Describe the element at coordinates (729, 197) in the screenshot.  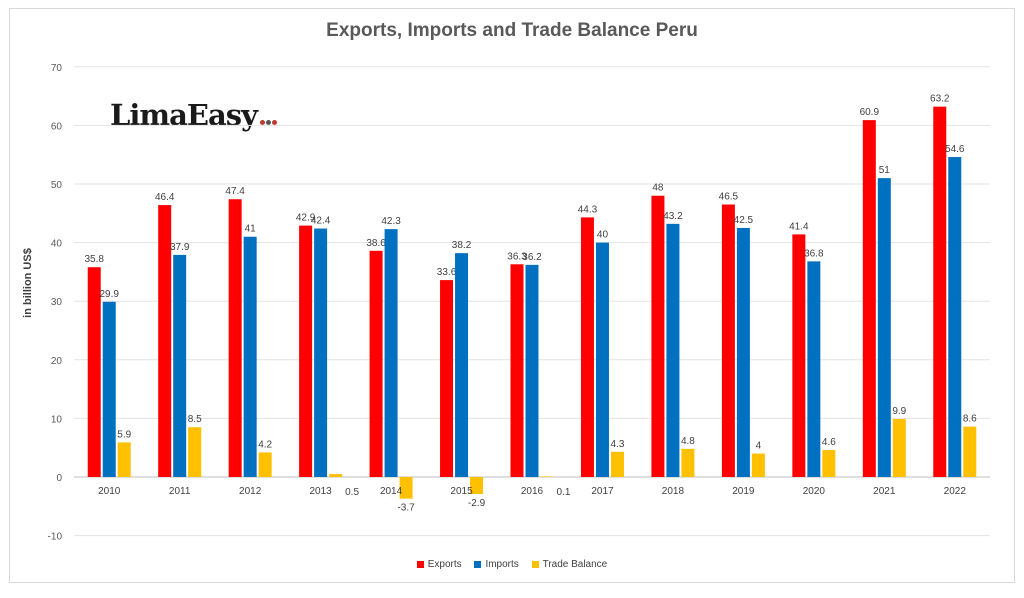
I see `data-label-exports: 46.5` at that location.